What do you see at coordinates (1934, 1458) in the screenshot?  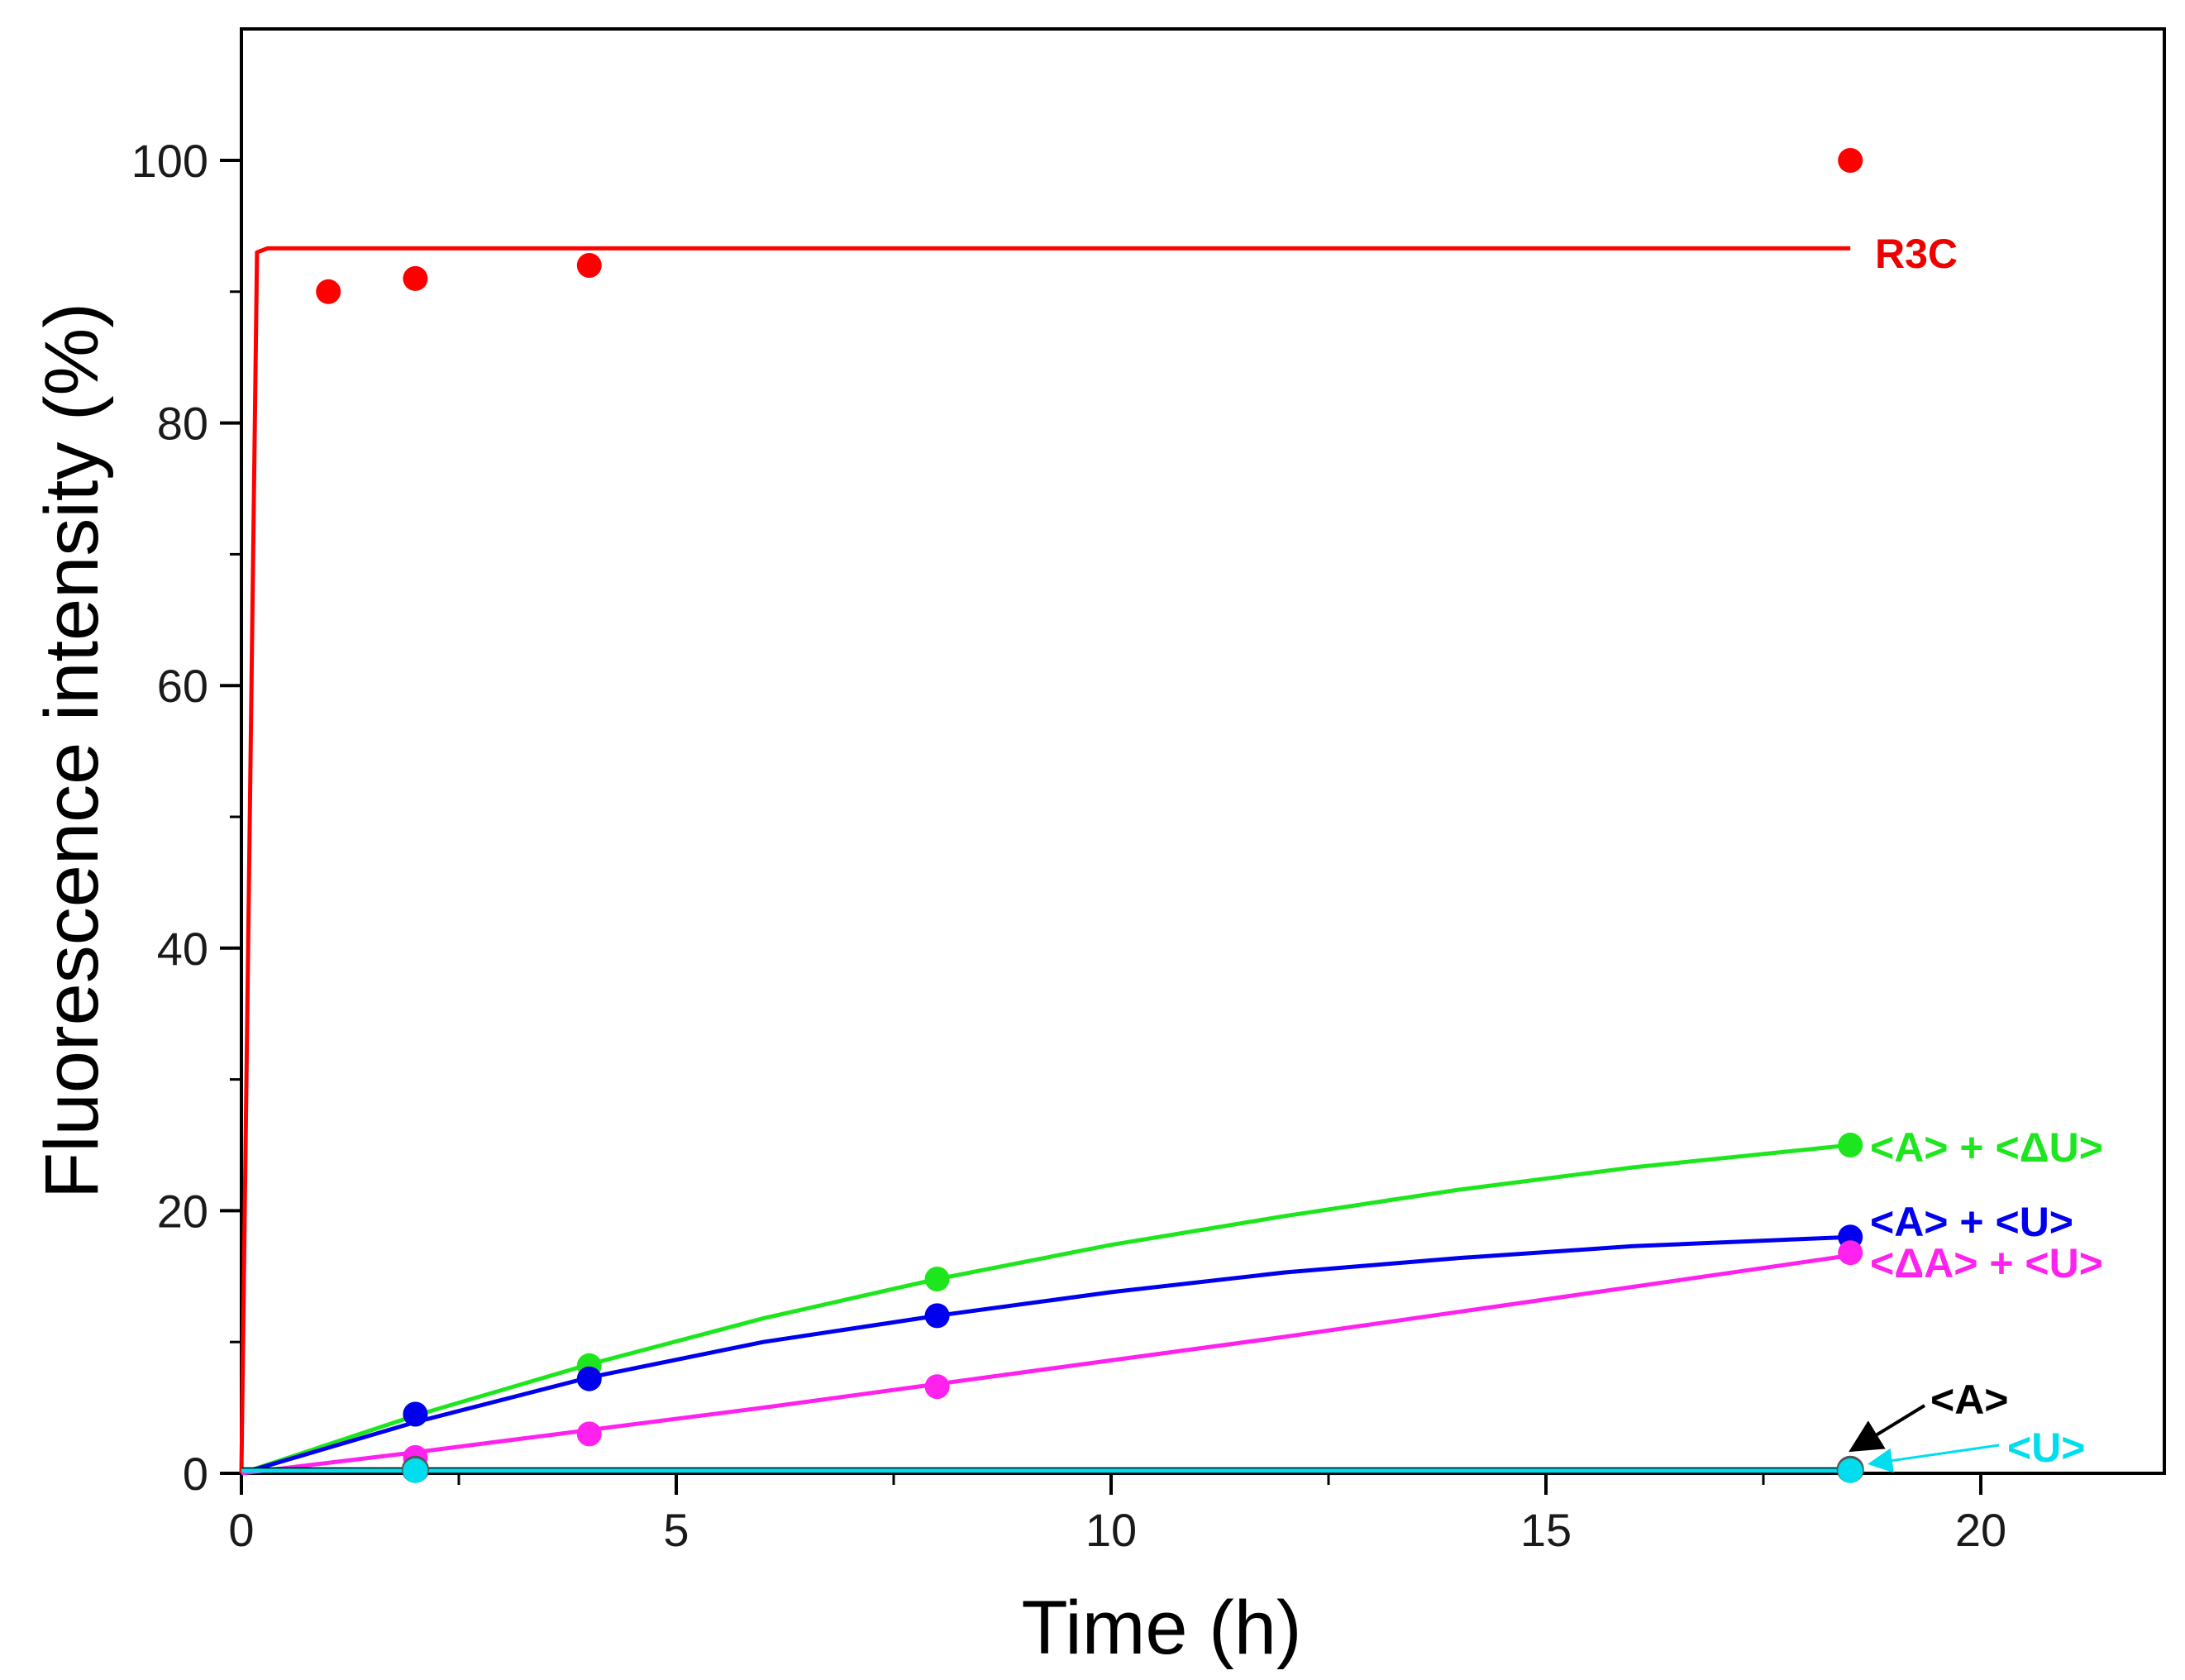 I see `arrow-u` at bounding box center [1934, 1458].